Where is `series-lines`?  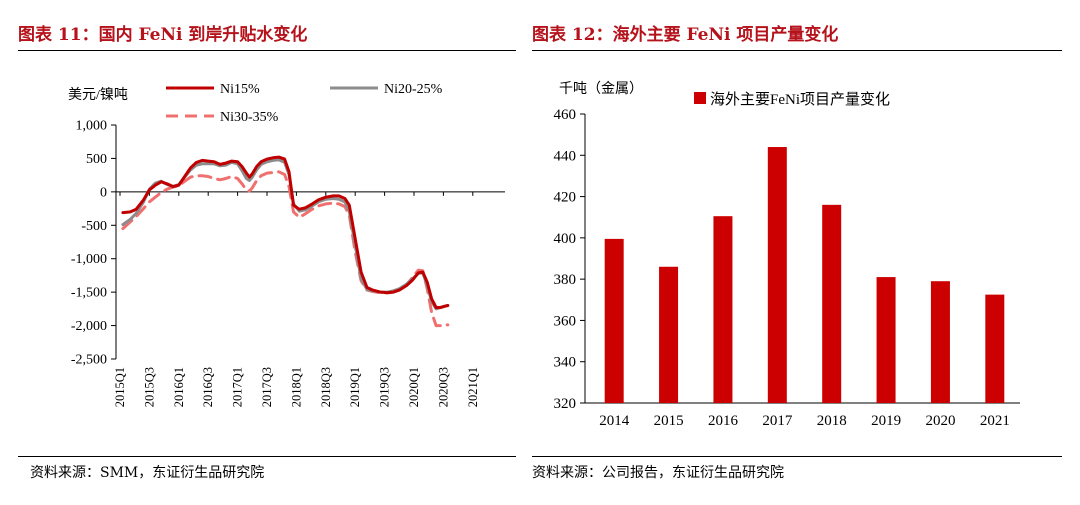
series-lines is located at coordinates (285, 241).